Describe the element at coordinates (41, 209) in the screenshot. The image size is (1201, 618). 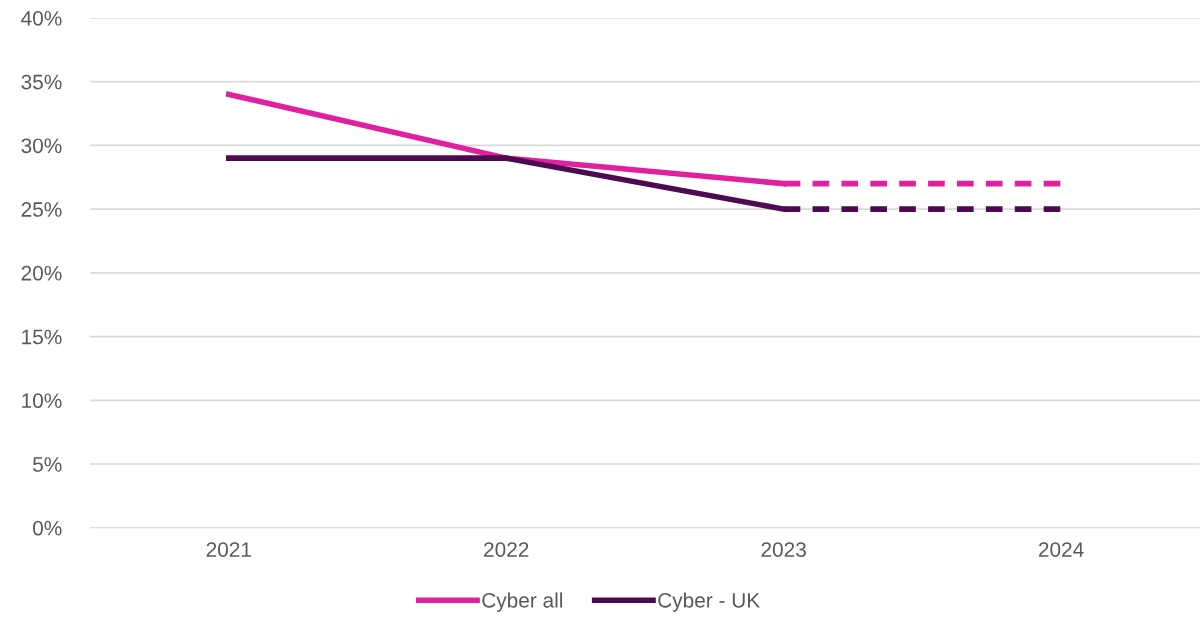
I see `y-tick-label: 25%` at that location.